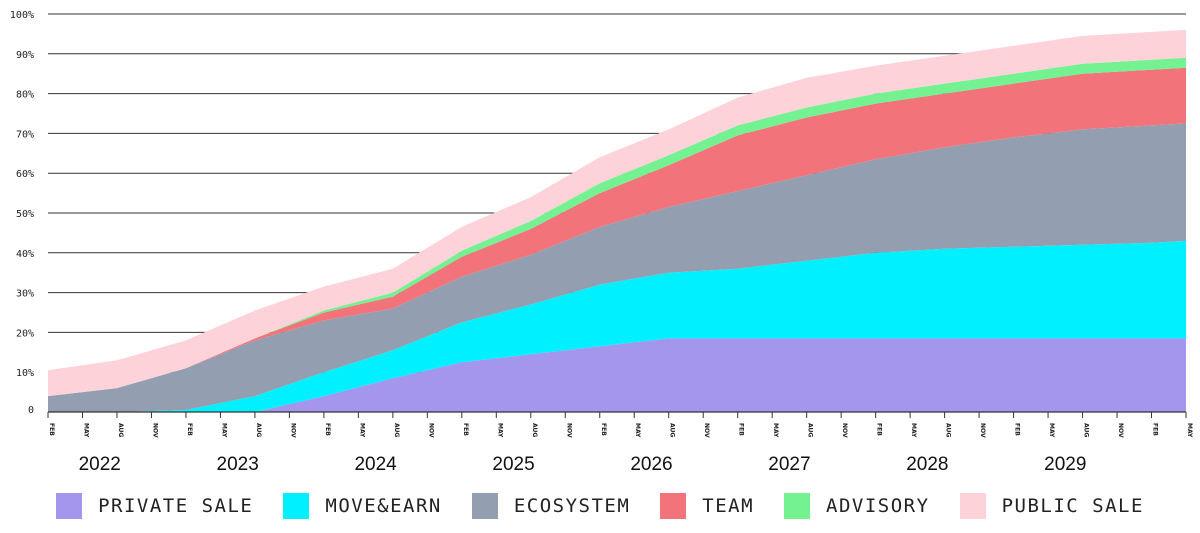 The height and width of the screenshot is (533, 1200). What do you see at coordinates (25, 95) in the screenshot?
I see `y-tick-label: 80%` at bounding box center [25, 95].